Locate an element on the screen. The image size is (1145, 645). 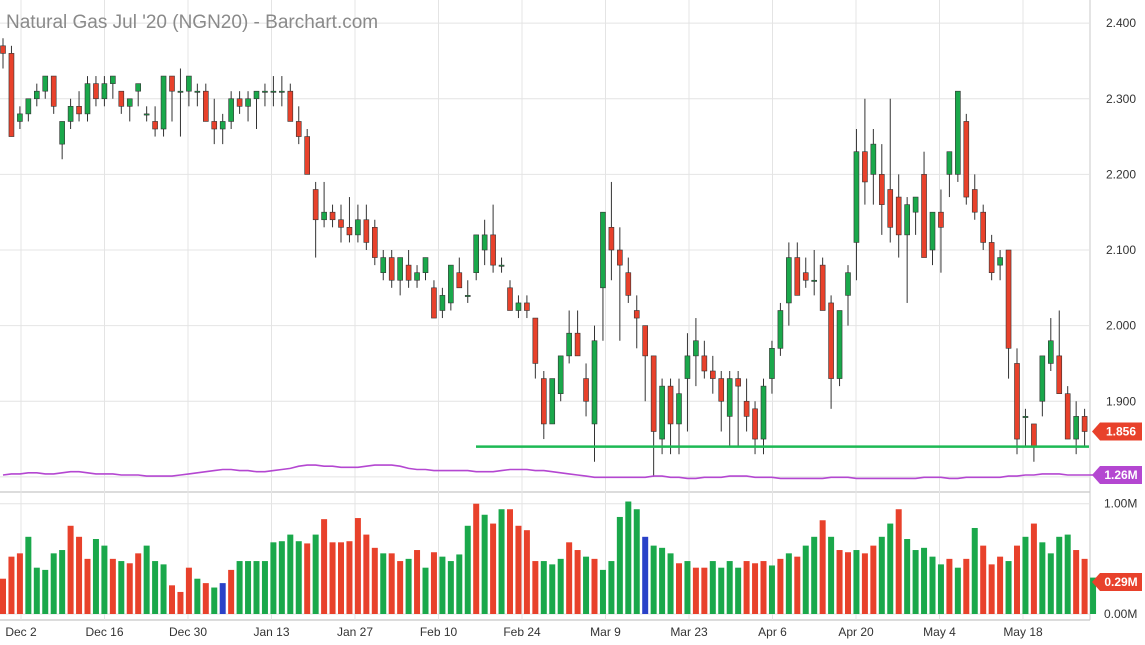
price-tick-label: 2.100 is located at coordinates (1121, 250).